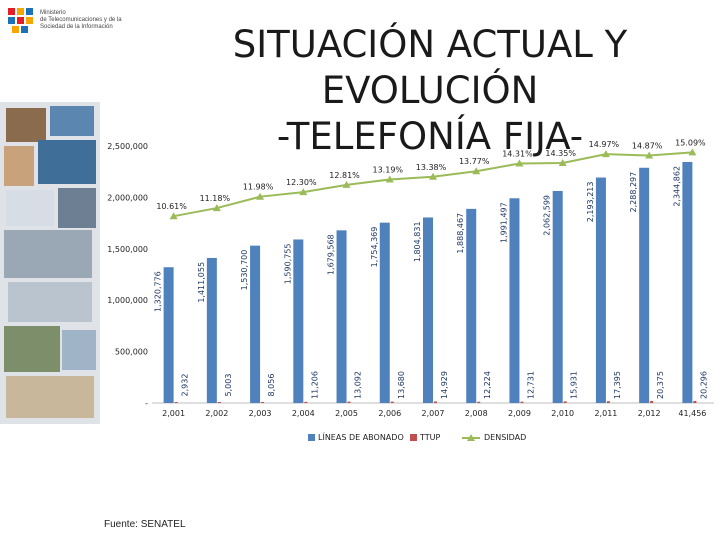  Describe the element at coordinates (158, 291) in the screenshot. I see `data-label-lineas: 1,320,776` at that location.